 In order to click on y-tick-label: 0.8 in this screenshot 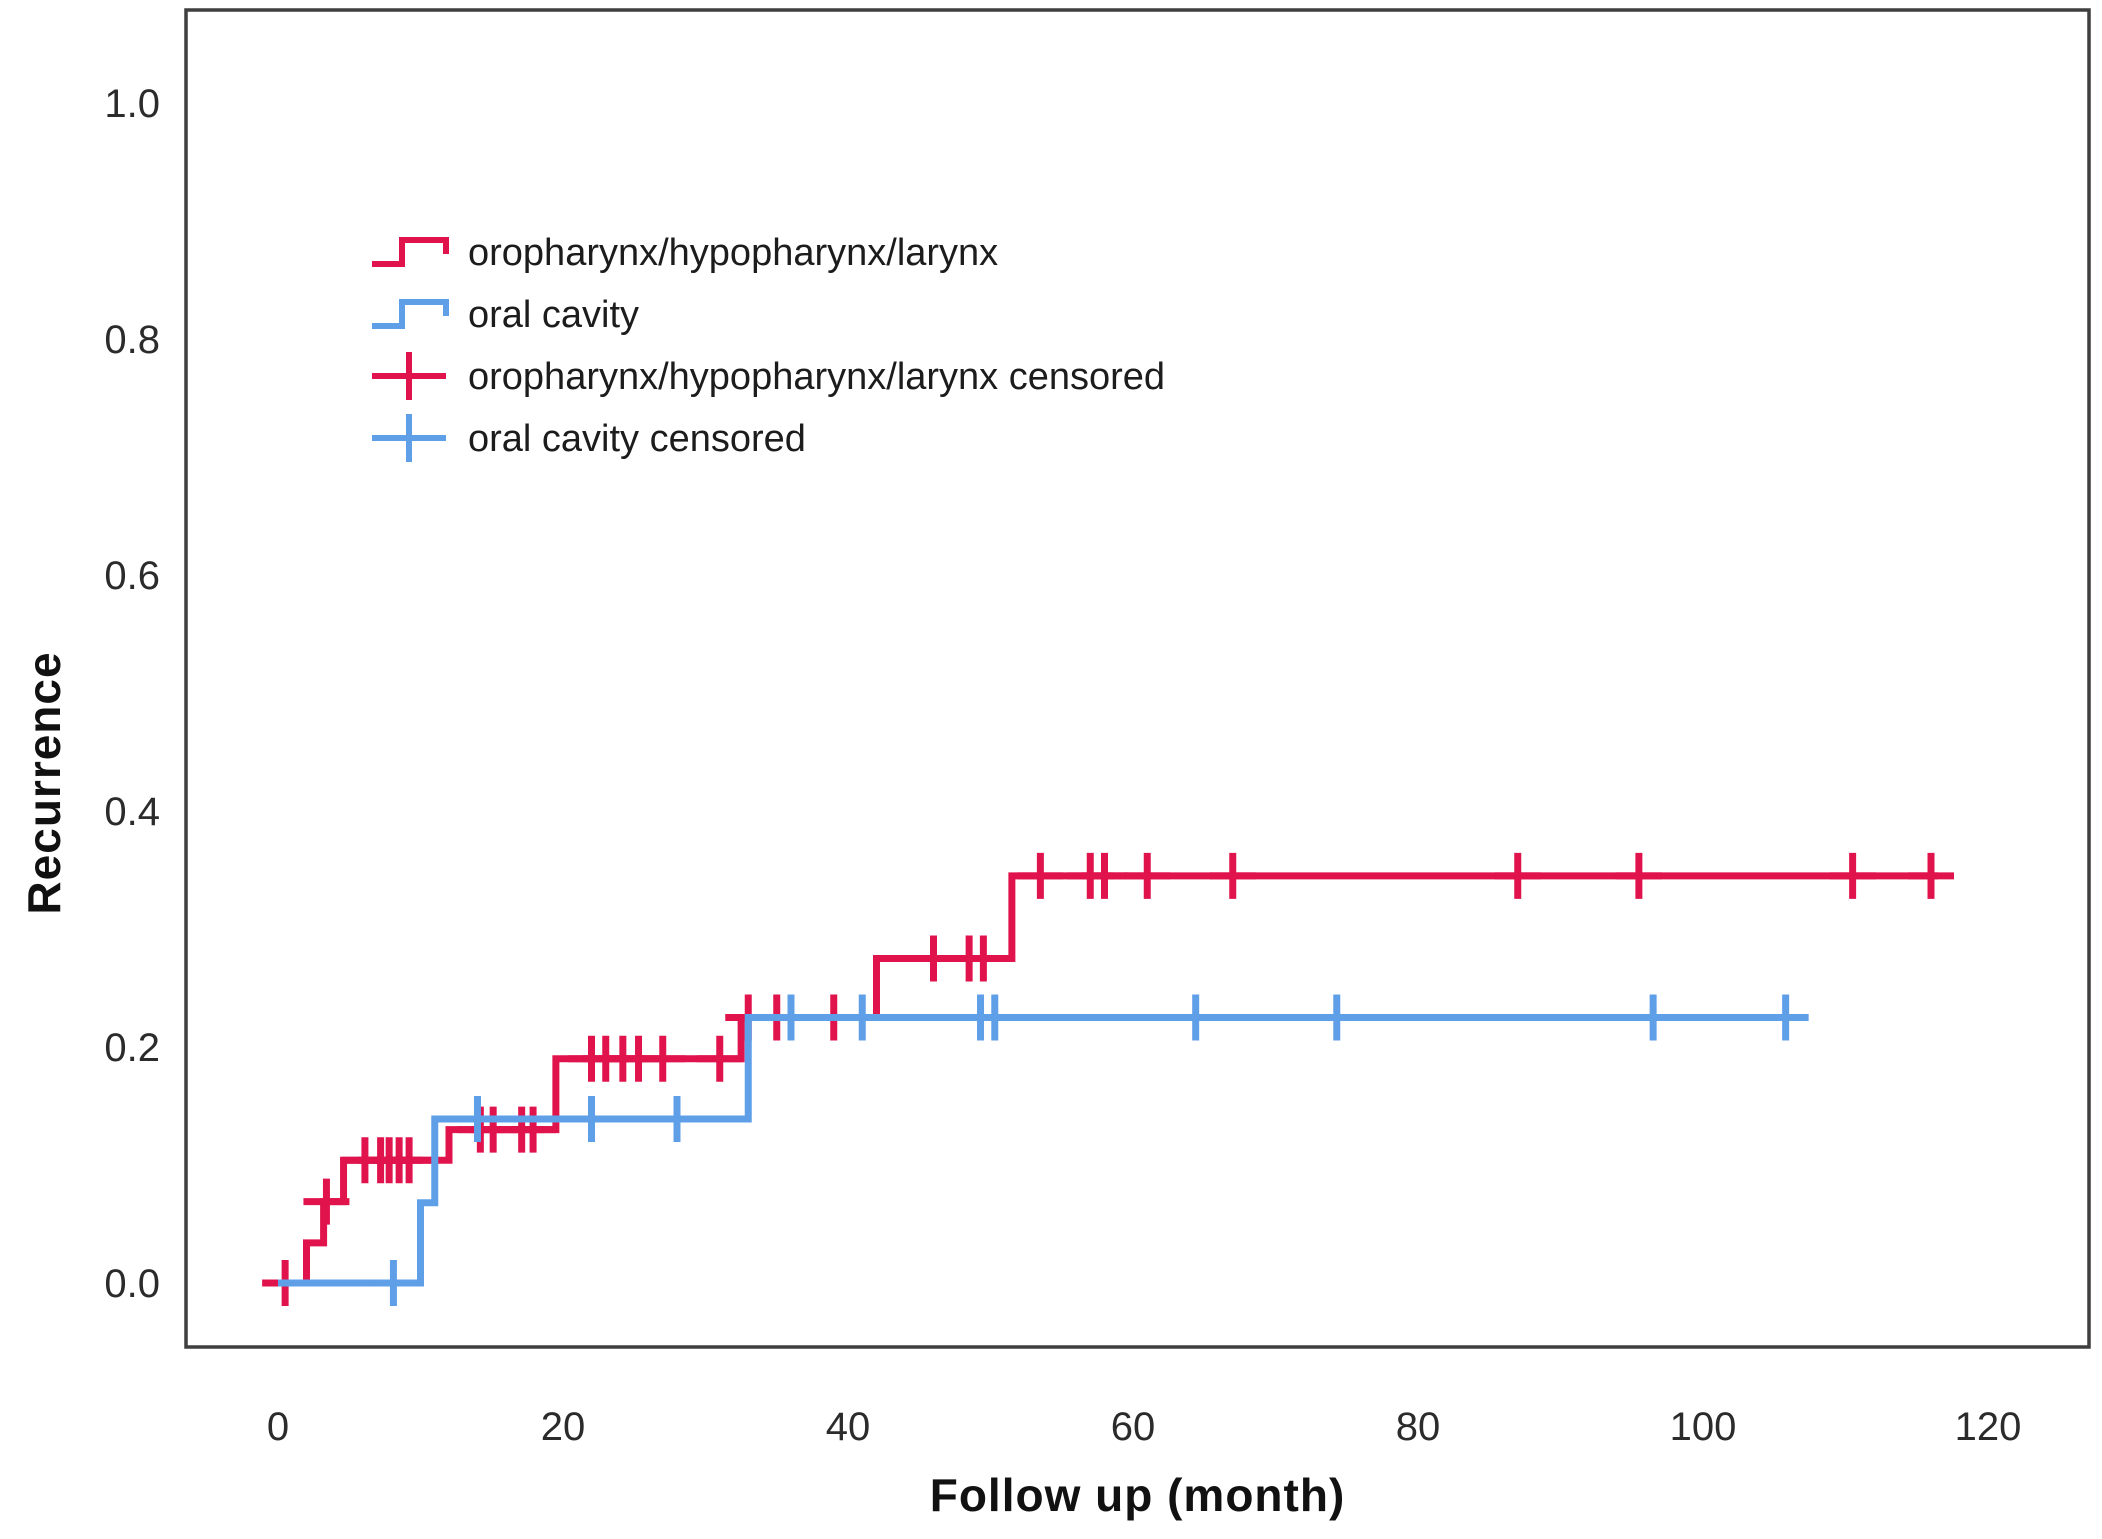, I will do `click(132, 340)`.